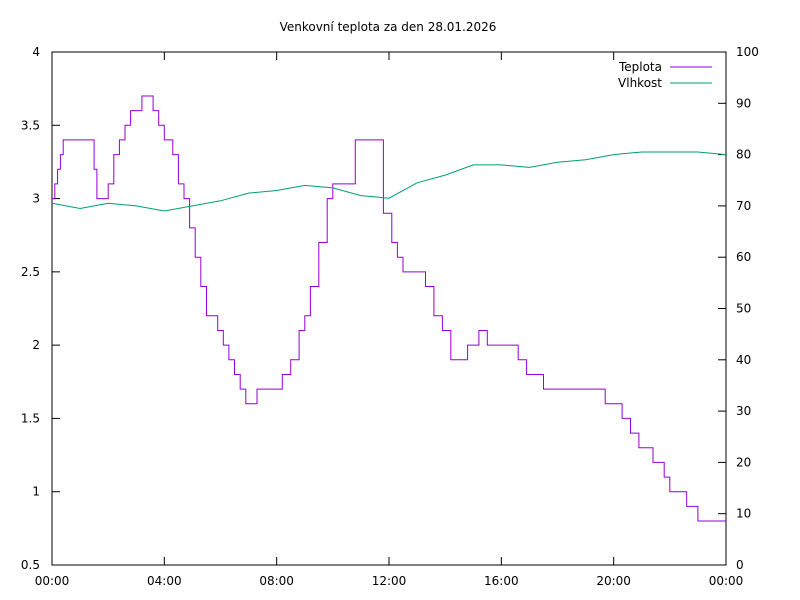  I want to click on x-tick-label: 12:00, so click(389, 581).